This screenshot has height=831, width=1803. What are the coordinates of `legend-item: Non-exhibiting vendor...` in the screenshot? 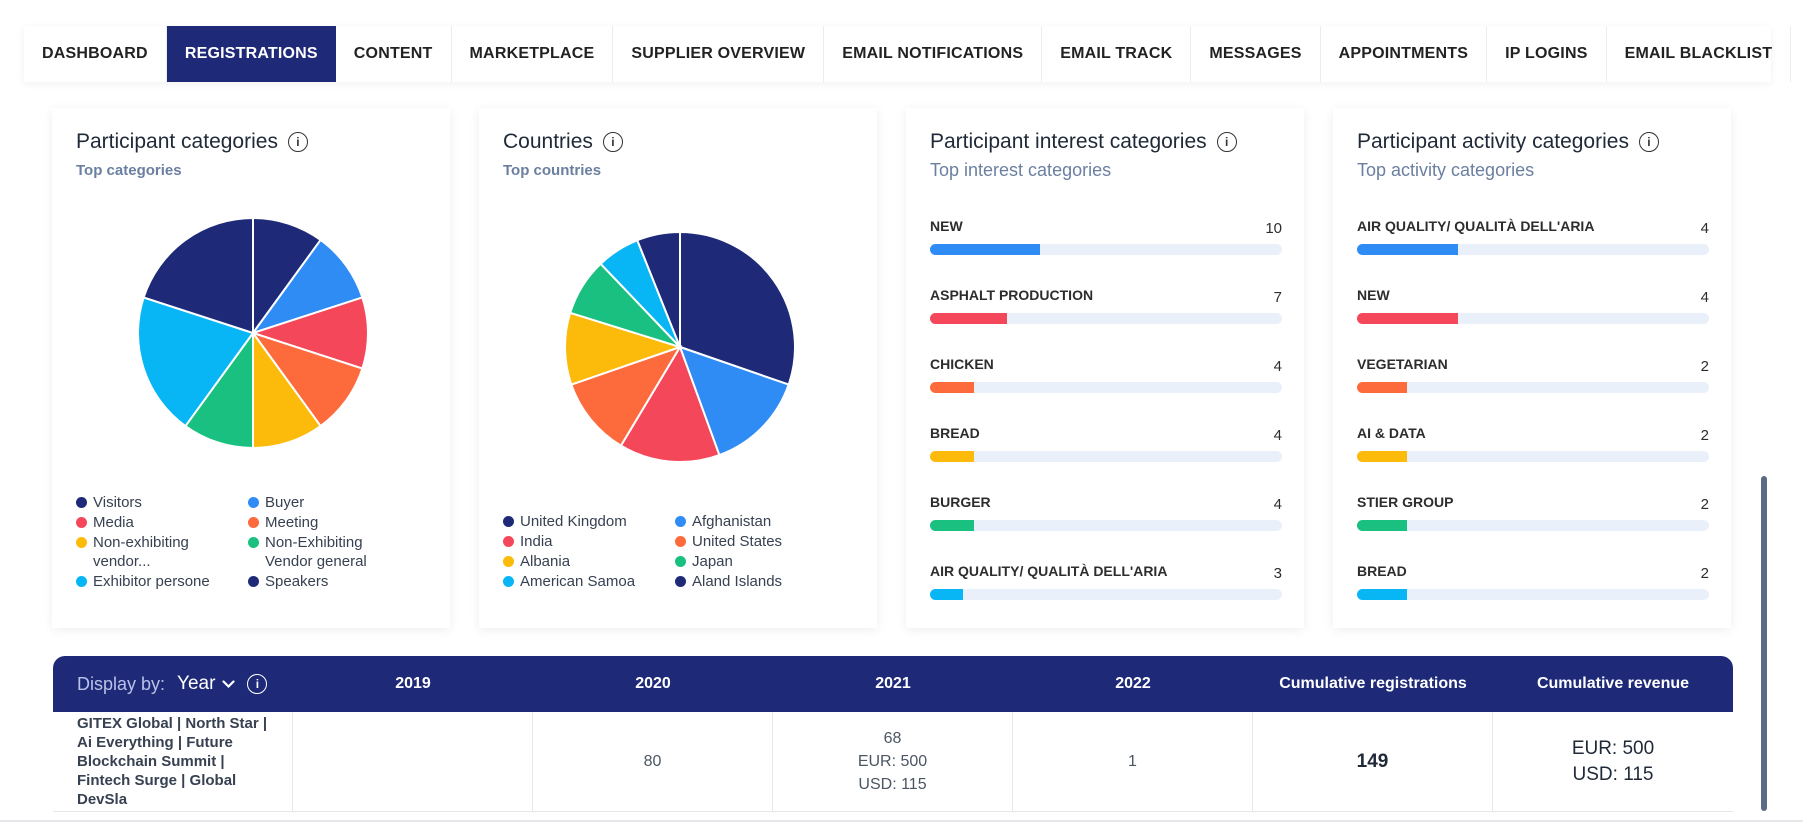 It's located at (162, 552).